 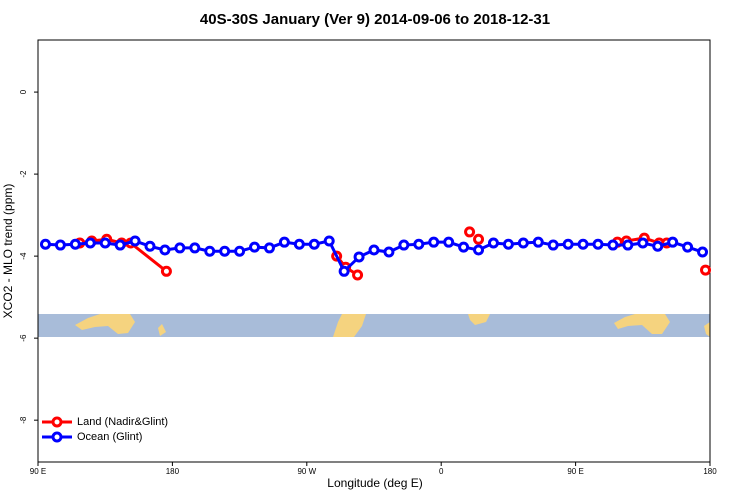 I want to click on legend: Land (Nadir&Glint) Ocean (Glint), so click(x=105, y=429).